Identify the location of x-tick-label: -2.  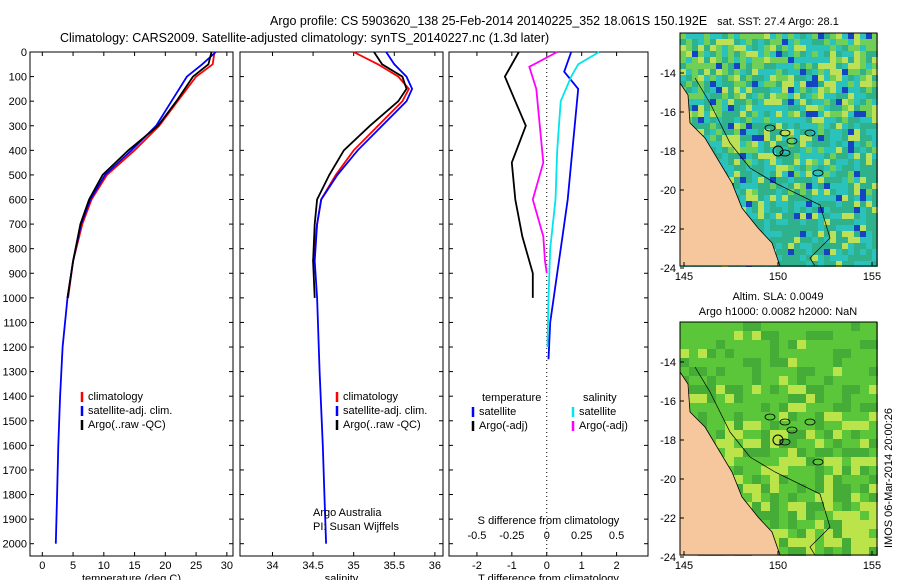
(477, 566).